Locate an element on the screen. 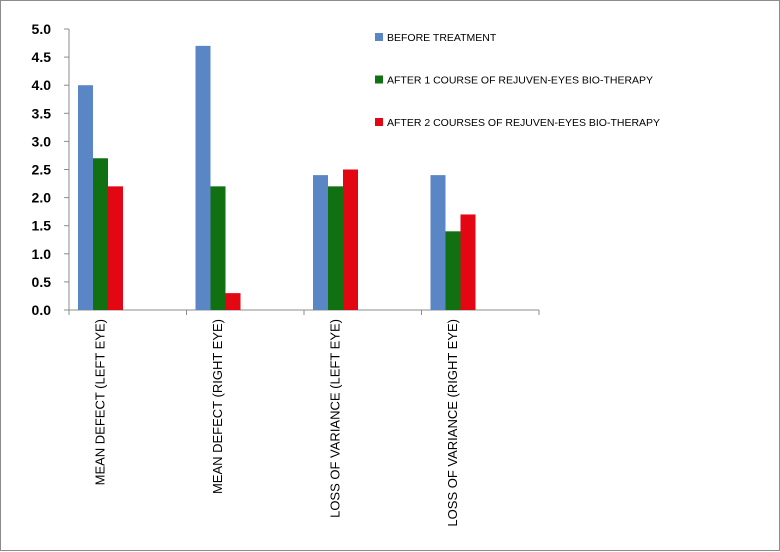  y-tick-label: 1.5 is located at coordinates (42, 226).